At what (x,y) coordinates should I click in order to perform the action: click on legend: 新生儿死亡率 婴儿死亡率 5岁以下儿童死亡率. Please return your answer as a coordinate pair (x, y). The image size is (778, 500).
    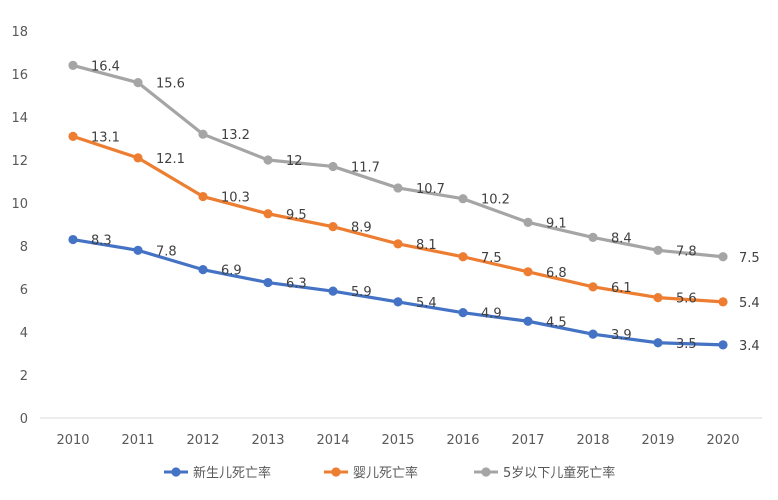
    Looking at the image, I should click on (389, 473).